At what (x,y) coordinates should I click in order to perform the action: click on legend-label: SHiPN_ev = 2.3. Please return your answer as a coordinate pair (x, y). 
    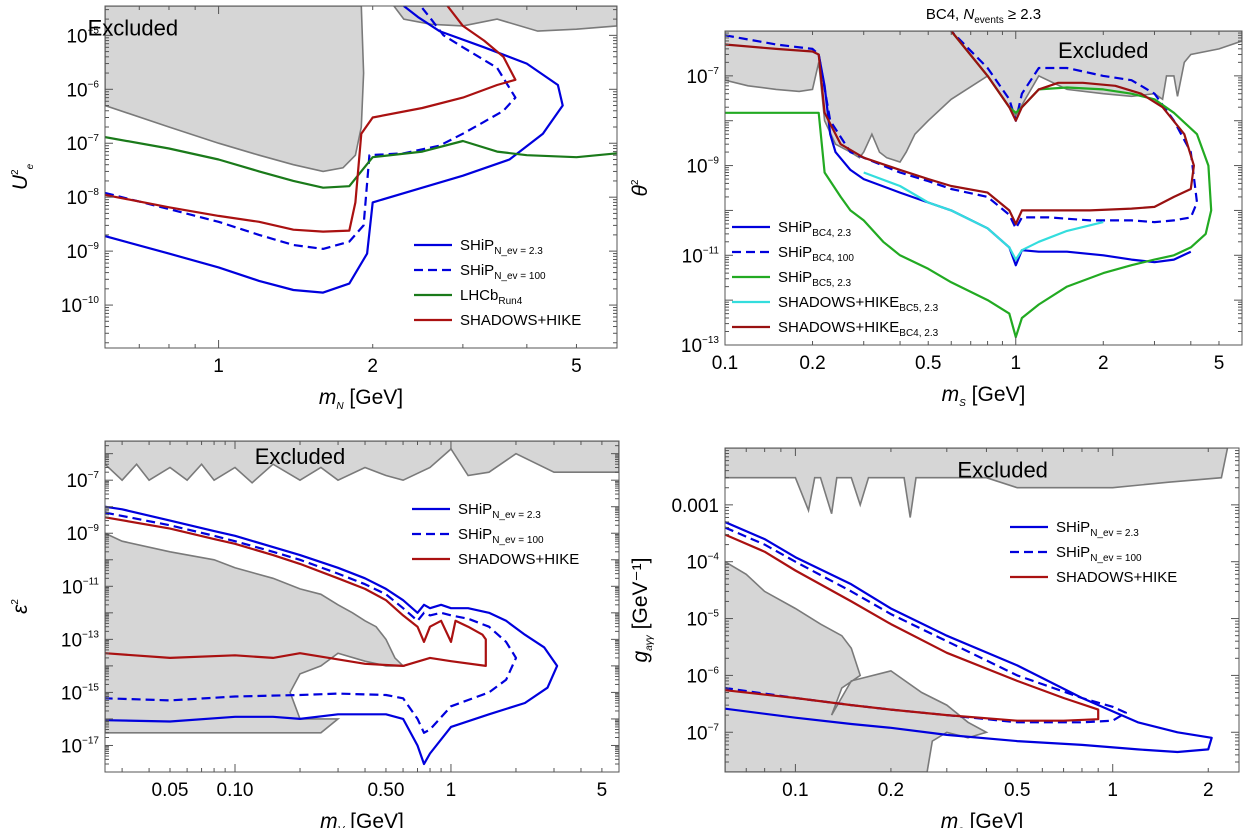
    Looking at the image, I should click on (501, 247).